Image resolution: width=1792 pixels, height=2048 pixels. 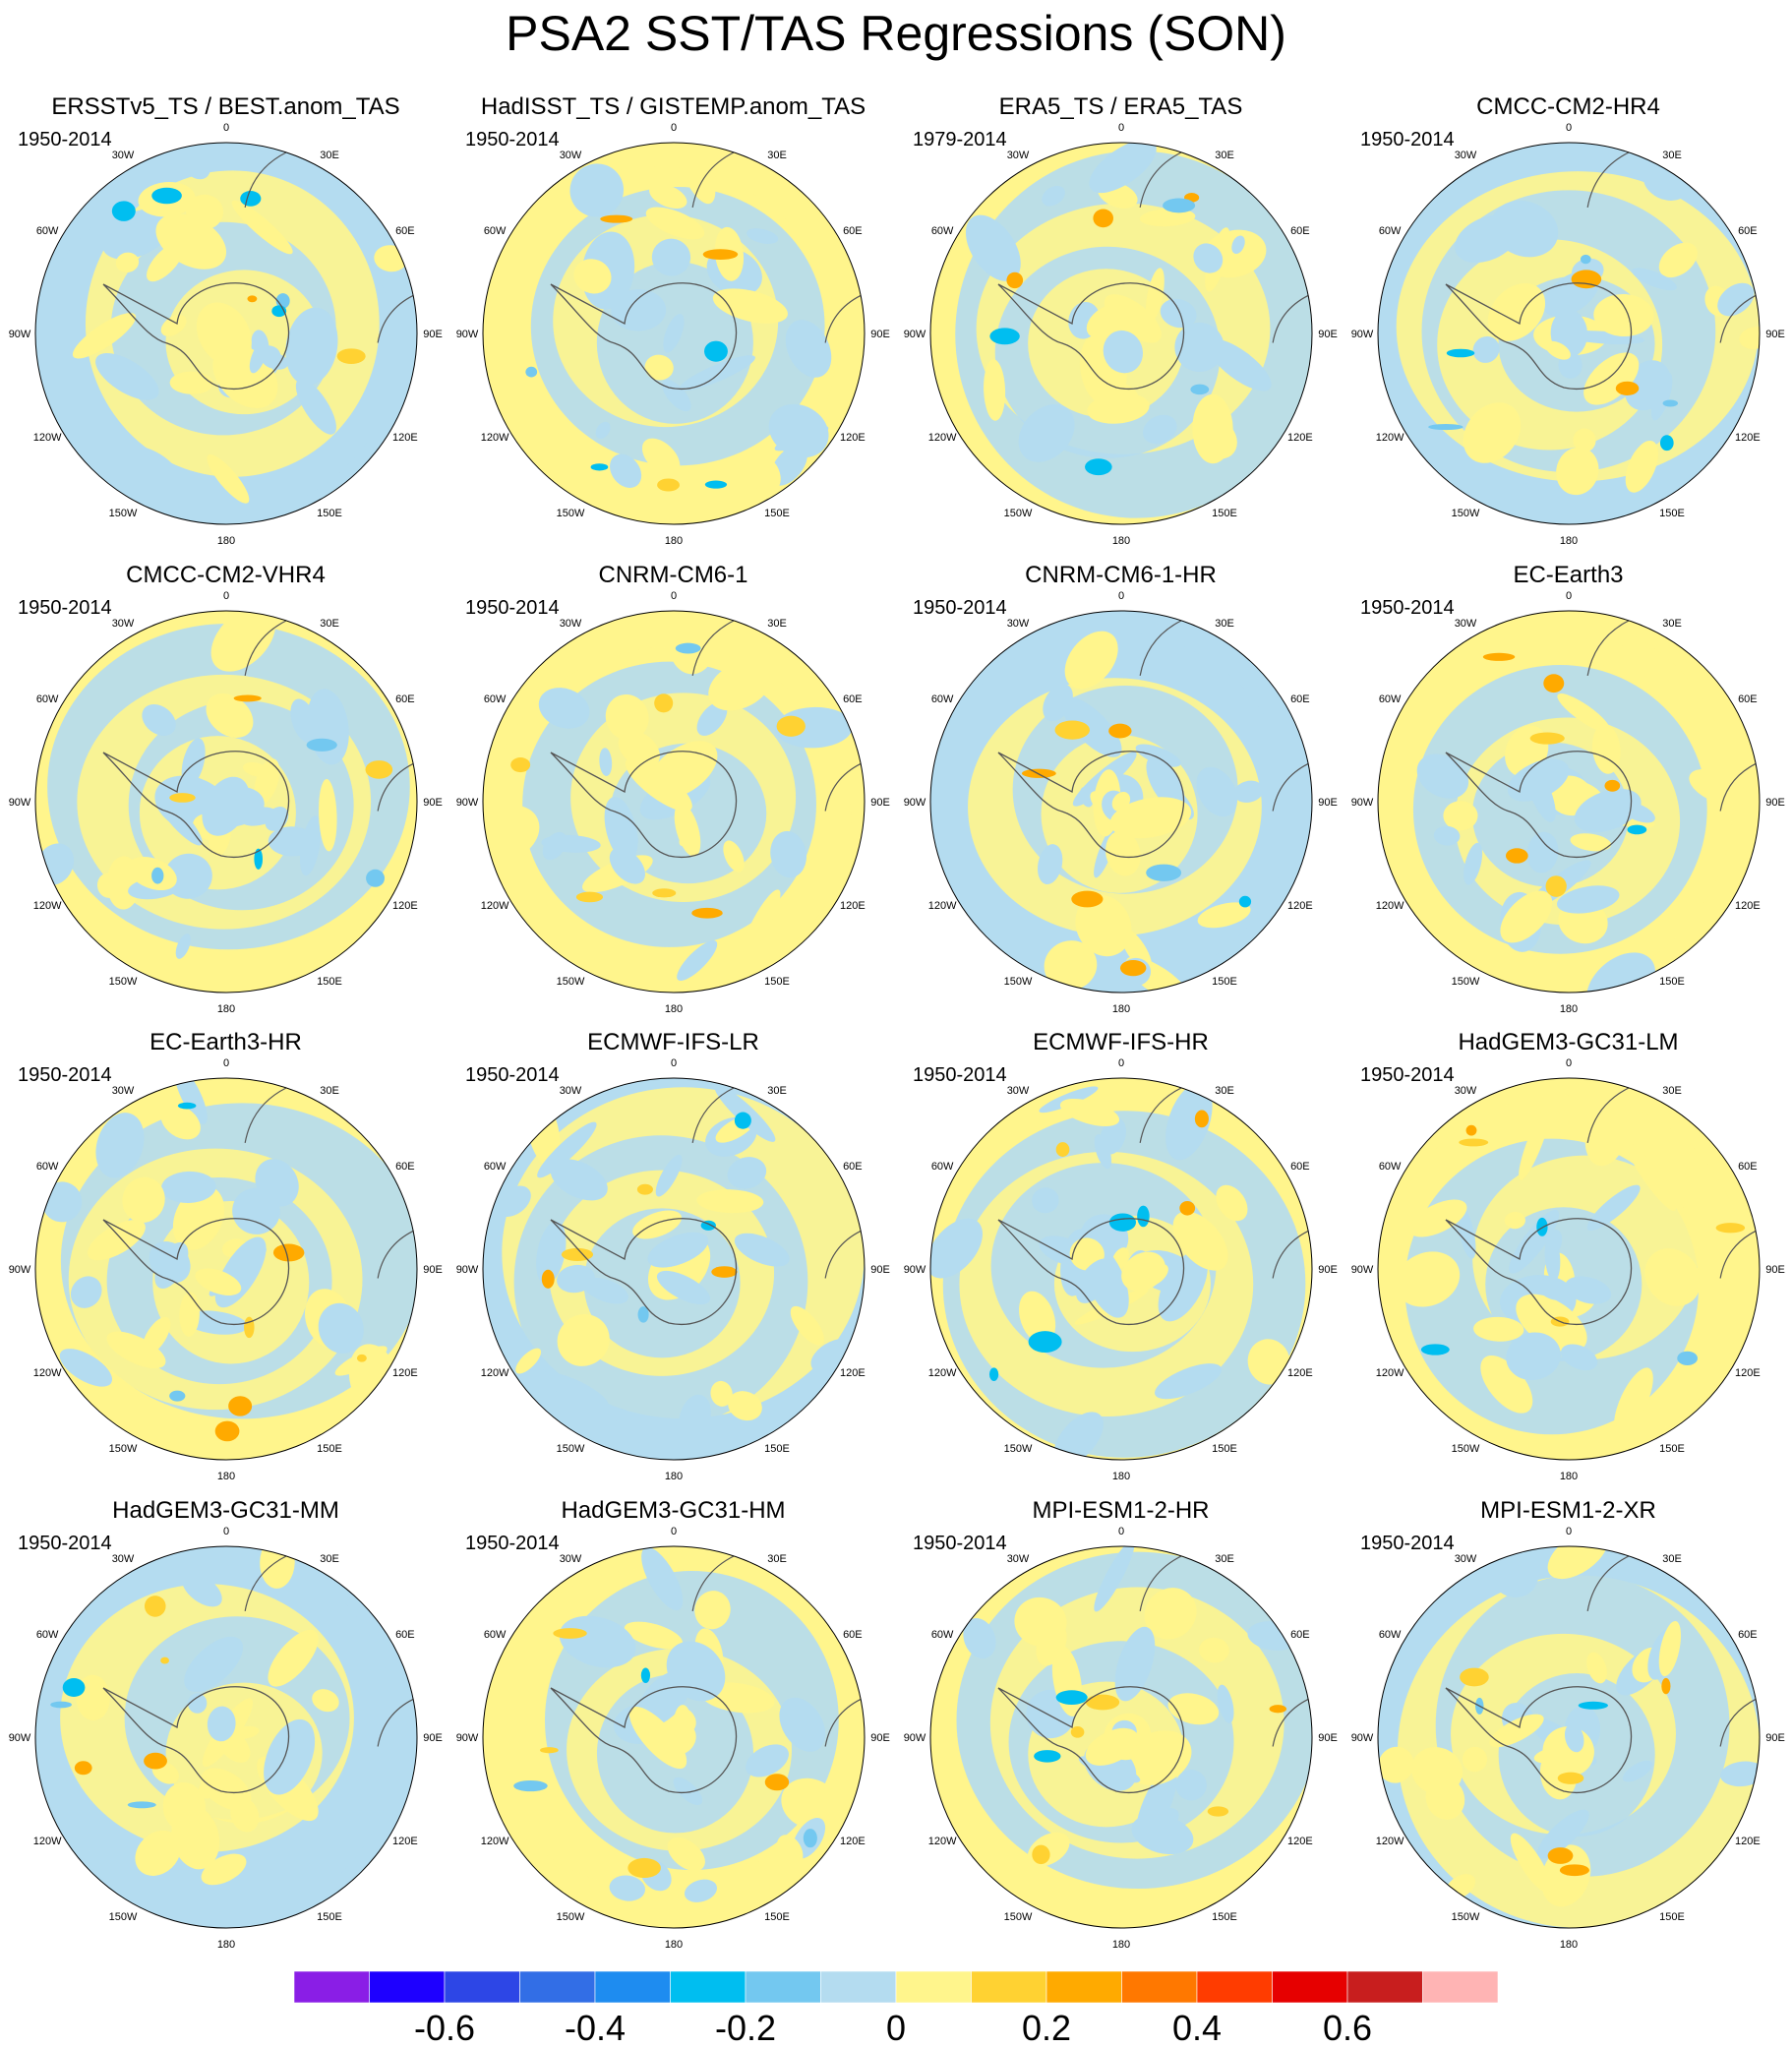 I want to click on panel-title: HadGEM3-GC31-LM, so click(x=1568, y=1042).